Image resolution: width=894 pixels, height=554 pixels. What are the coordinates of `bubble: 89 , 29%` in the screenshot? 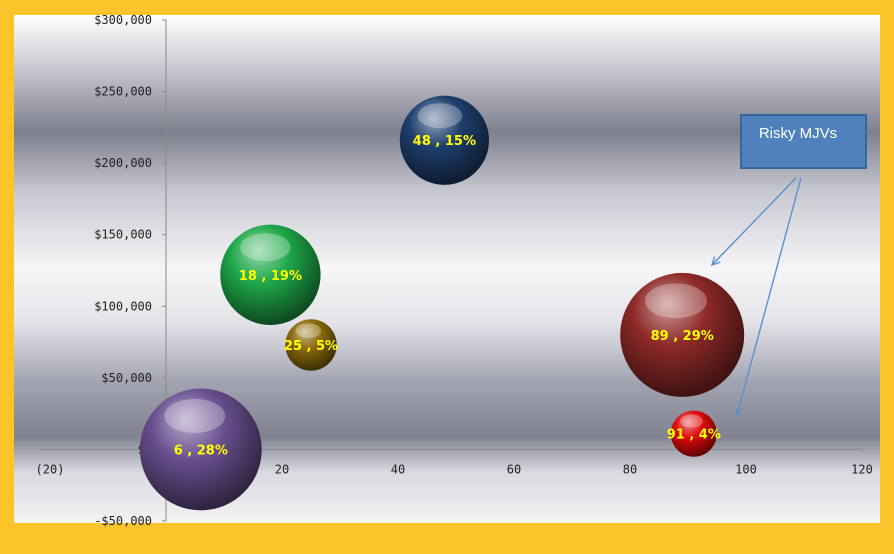 It's located at (682, 334).